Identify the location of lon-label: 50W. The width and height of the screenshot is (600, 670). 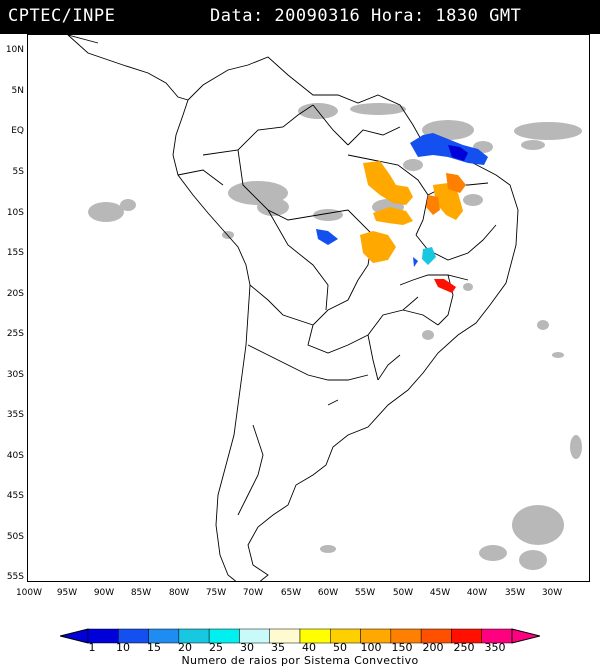
(403, 593).